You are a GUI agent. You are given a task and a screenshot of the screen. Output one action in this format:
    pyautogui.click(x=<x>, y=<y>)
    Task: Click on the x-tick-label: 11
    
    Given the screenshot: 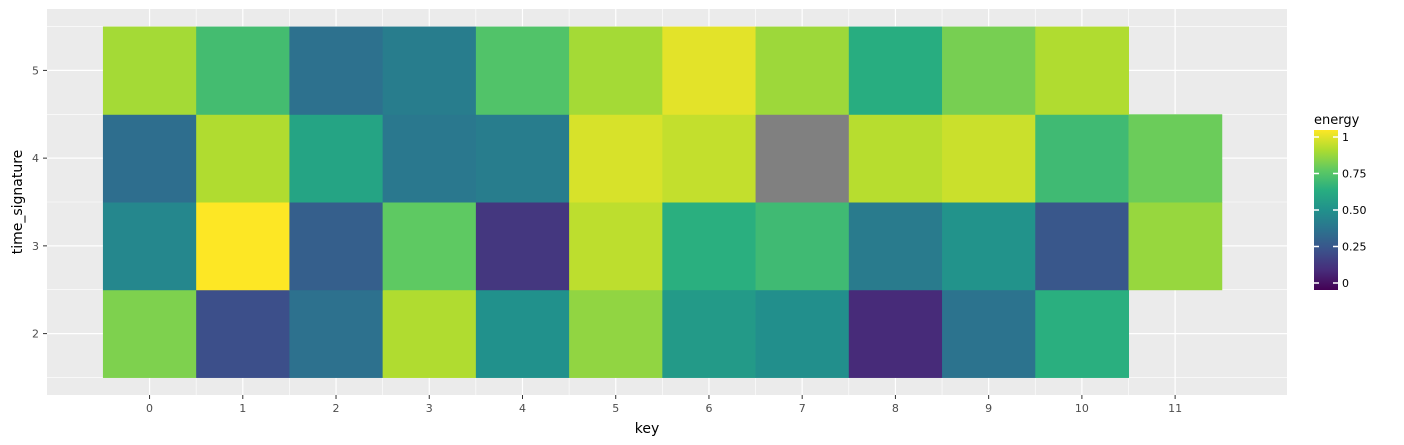 What is the action you would take?
    pyautogui.click(x=1175, y=408)
    